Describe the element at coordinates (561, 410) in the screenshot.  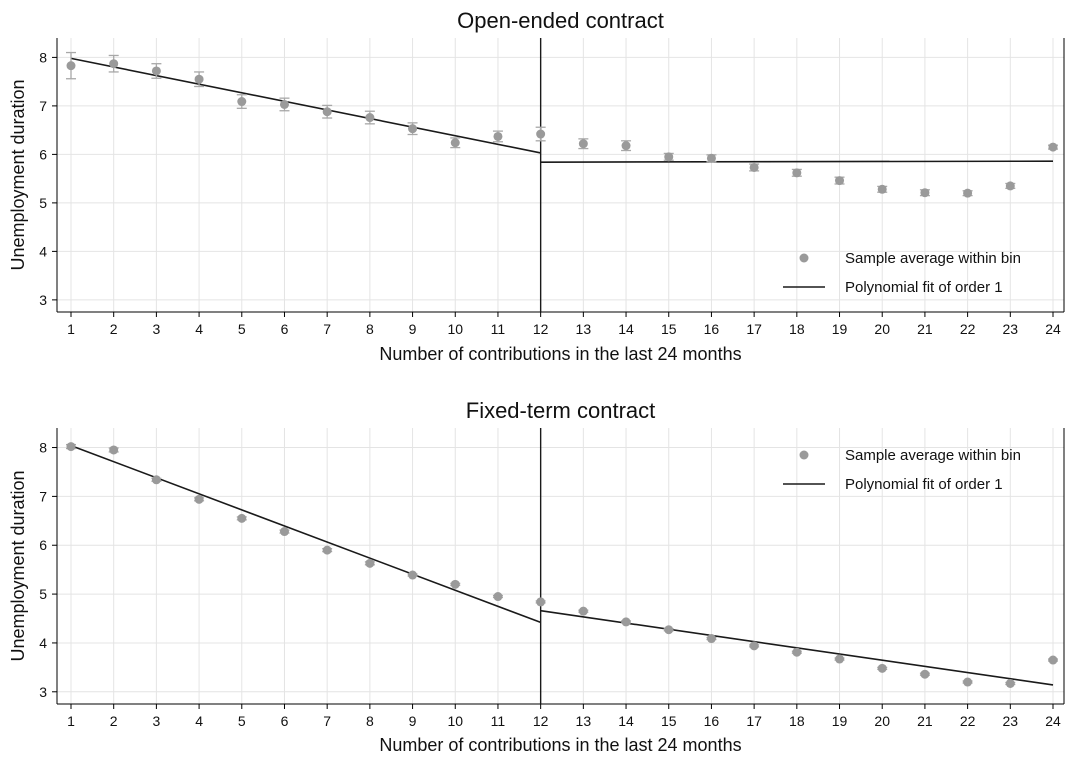
I see `chart-title: Fixed-term contract` at that location.